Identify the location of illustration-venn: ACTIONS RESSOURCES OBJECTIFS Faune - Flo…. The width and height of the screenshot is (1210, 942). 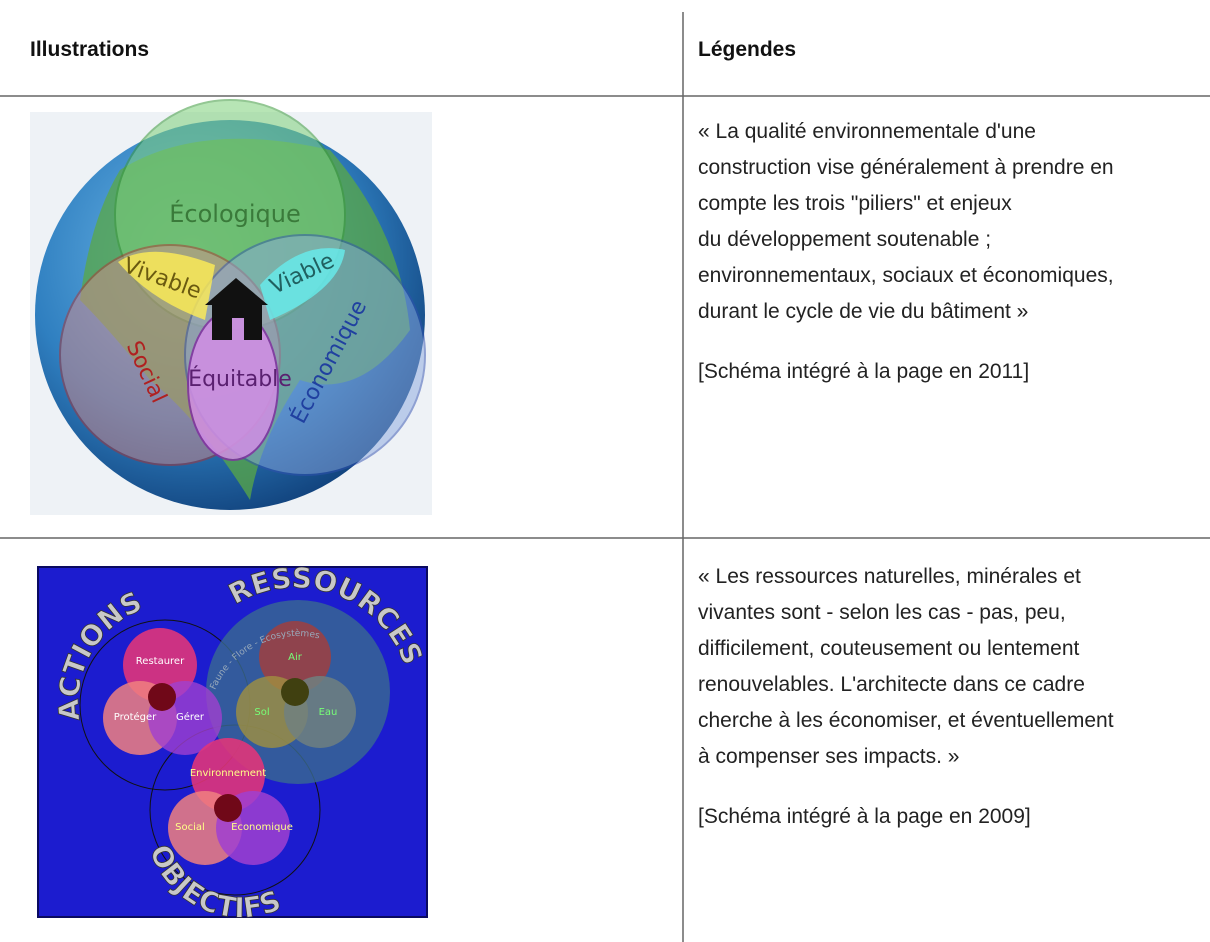
(233, 743).